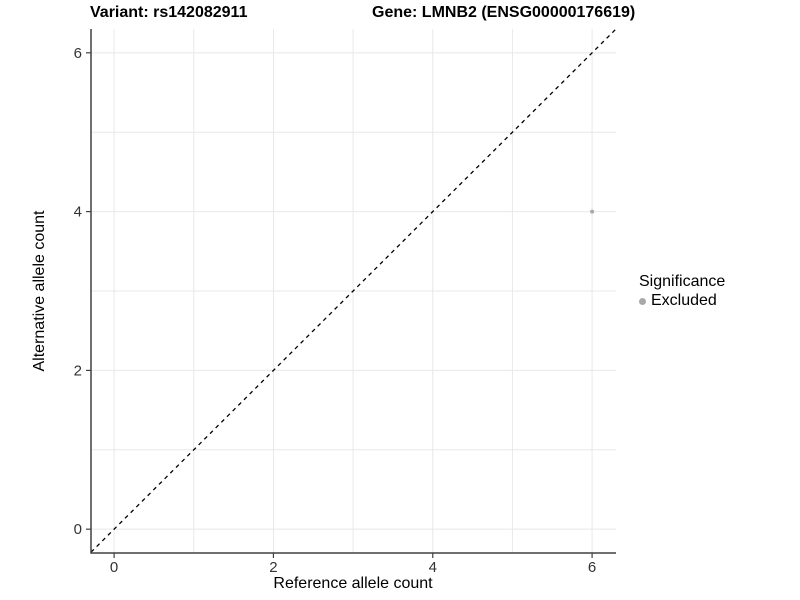 This screenshot has width=800, height=600. I want to click on variant-title: Variant: rs142082911, so click(169, 12).